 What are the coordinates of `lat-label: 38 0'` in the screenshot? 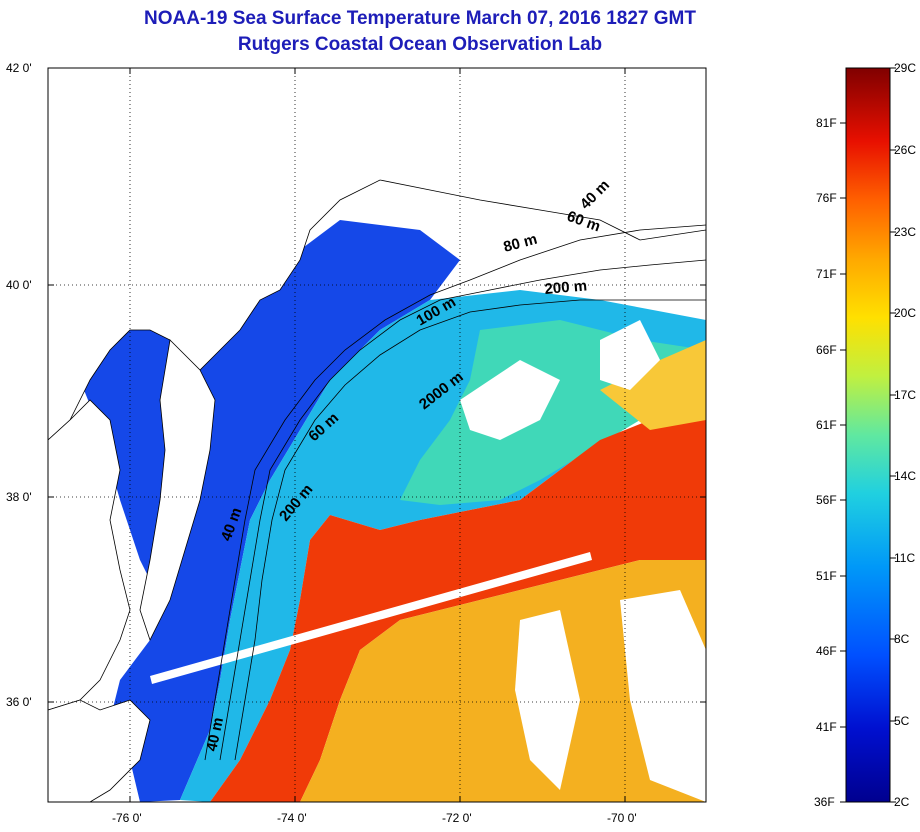 It's located at (19, 497).